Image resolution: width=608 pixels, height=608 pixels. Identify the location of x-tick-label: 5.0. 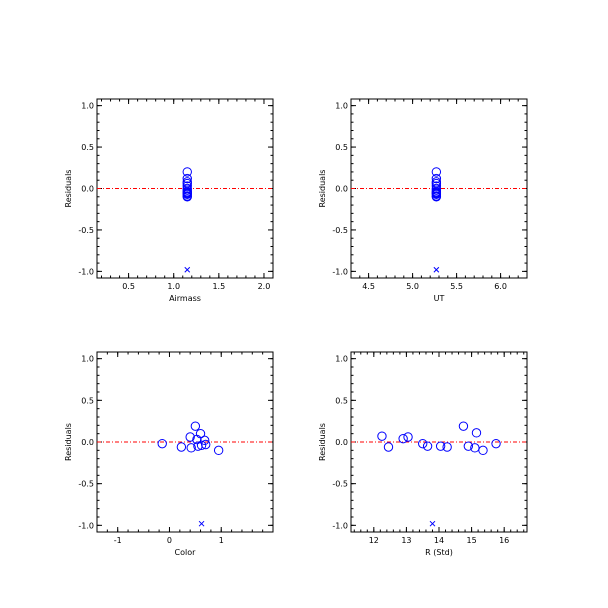
(412, 286).